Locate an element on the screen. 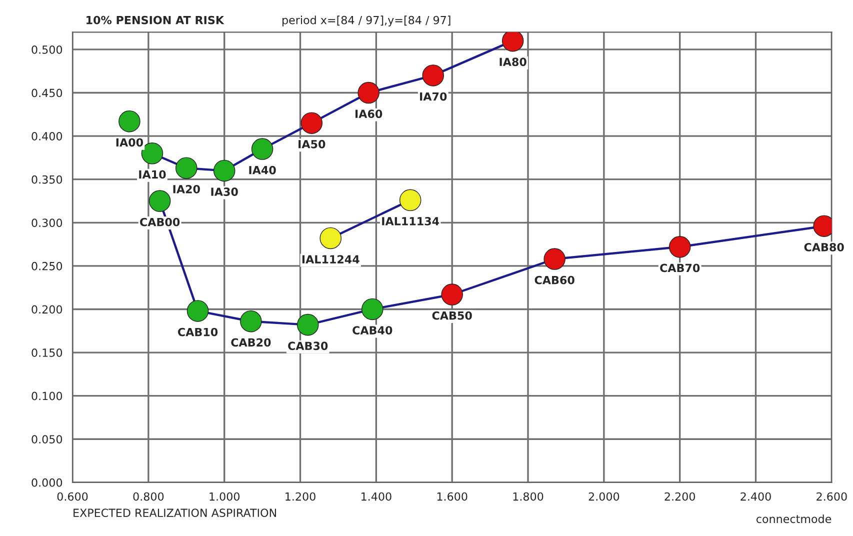 The width and height of the screenshot is (853, 536). annotation: IA80 is located at coordinates (513, 62).